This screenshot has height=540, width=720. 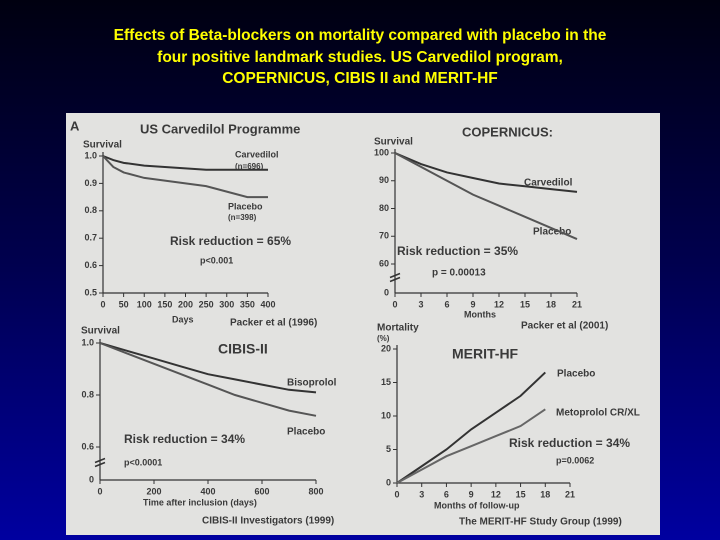 I want to click on x-tick-label: 300, so click(x=226, y=304).